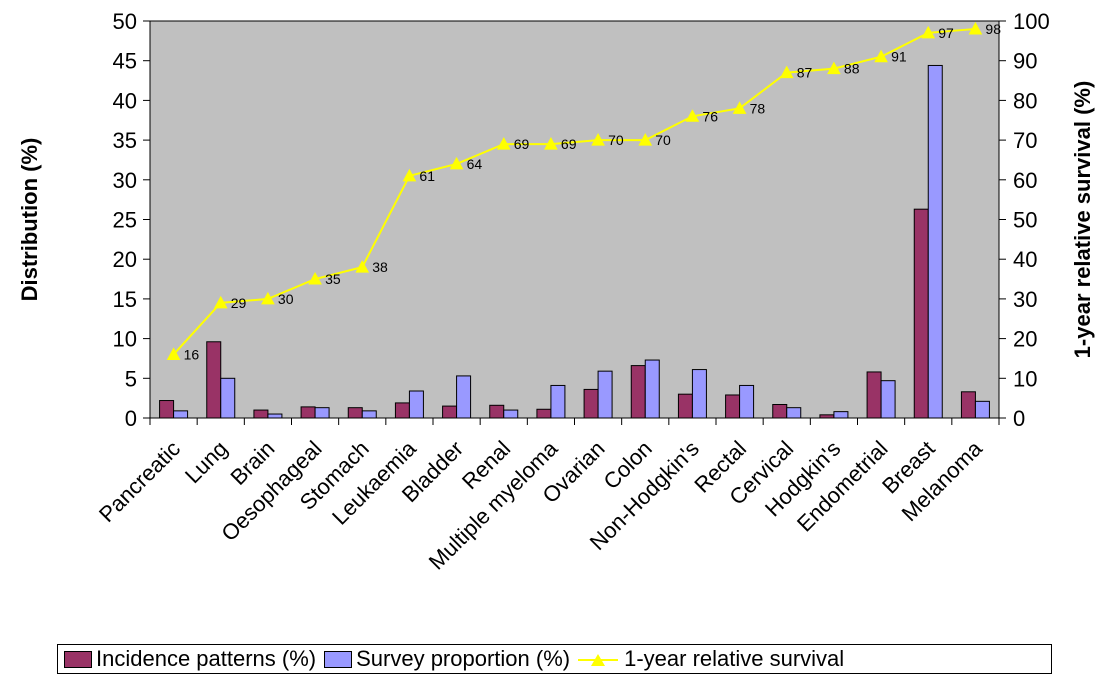 This screenshot has height=676, width=1107. I want to click on y2-tick-label: 100, so click(1031, 21).